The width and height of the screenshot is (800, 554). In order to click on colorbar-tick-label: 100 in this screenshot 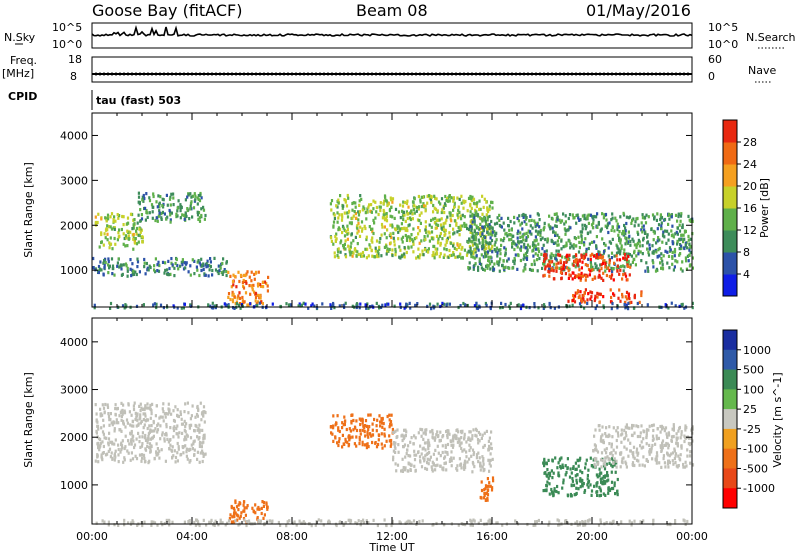, I will do `click(753, 389)`.